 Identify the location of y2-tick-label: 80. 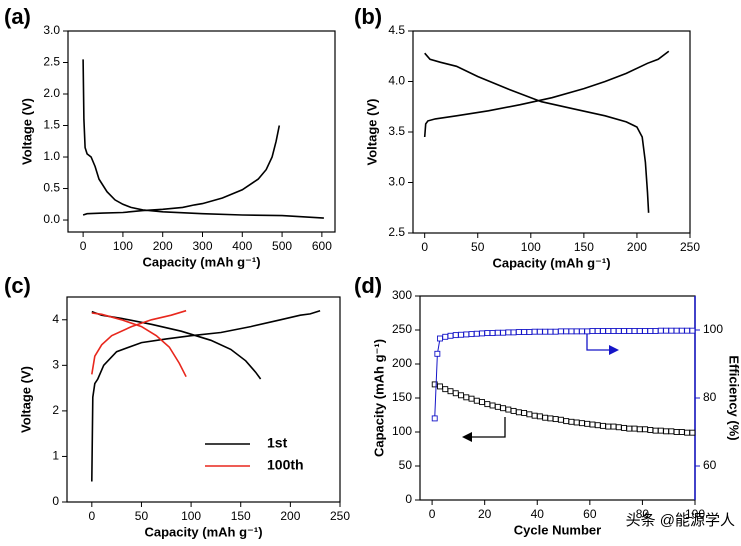
(710, 397).